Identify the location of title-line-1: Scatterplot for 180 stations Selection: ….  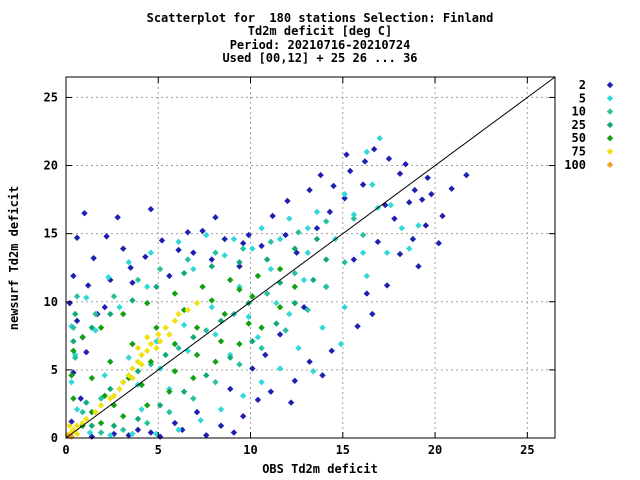
(320, 18).